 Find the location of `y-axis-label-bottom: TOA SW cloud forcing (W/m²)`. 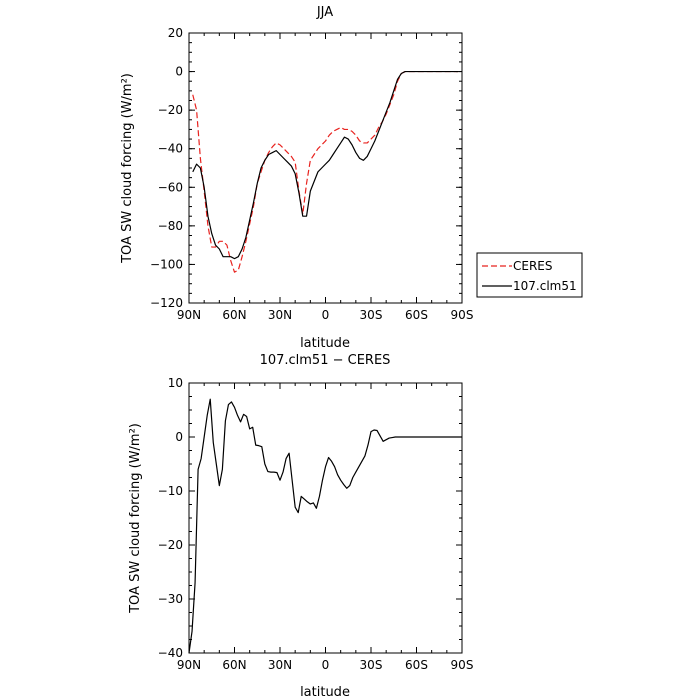

y-axis-label-bottom: TOA SW cloud forcing (W/m²) is located at coordinates (135, 518).